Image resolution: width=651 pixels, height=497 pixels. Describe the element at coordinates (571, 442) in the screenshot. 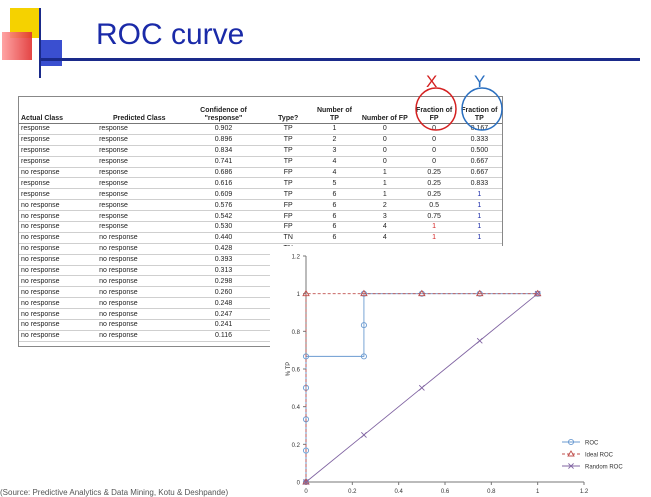

I see `legend-roc-marker` at that location.